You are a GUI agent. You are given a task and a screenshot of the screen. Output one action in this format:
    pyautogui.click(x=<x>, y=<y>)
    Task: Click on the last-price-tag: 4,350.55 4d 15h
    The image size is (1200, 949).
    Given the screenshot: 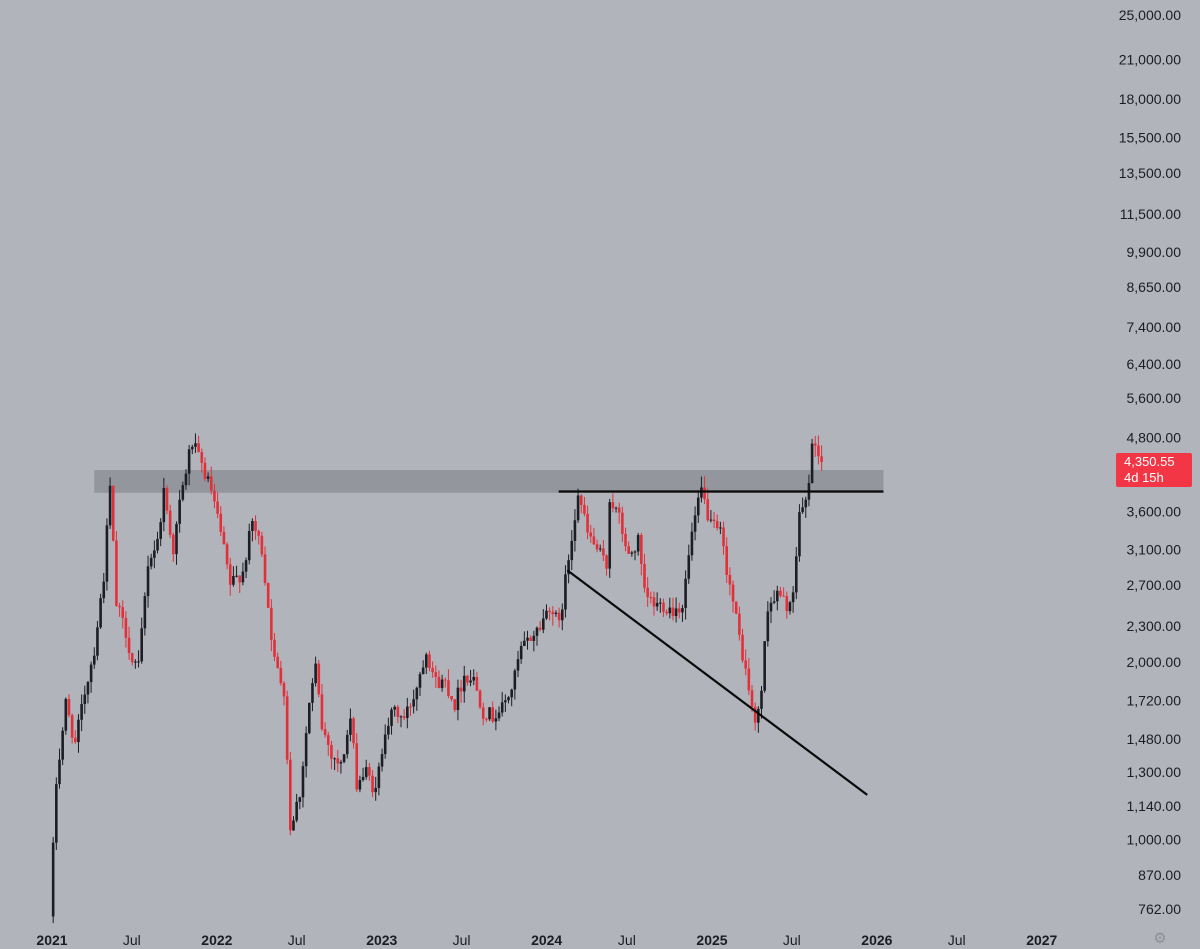 What is the action you would take?
    pyautogui.click(x=1154, y=470)
    